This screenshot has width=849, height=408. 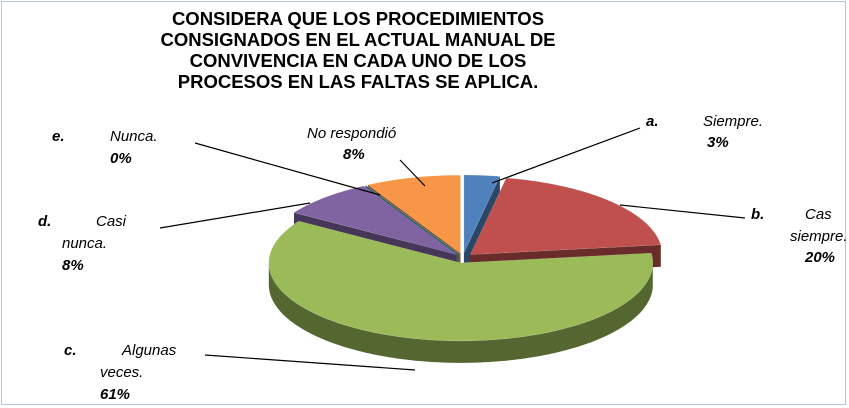 What do you see at coordinates (113, 221) in the screenshot?
I see `category-label-line: Casi` at bounding box center [113, 221].